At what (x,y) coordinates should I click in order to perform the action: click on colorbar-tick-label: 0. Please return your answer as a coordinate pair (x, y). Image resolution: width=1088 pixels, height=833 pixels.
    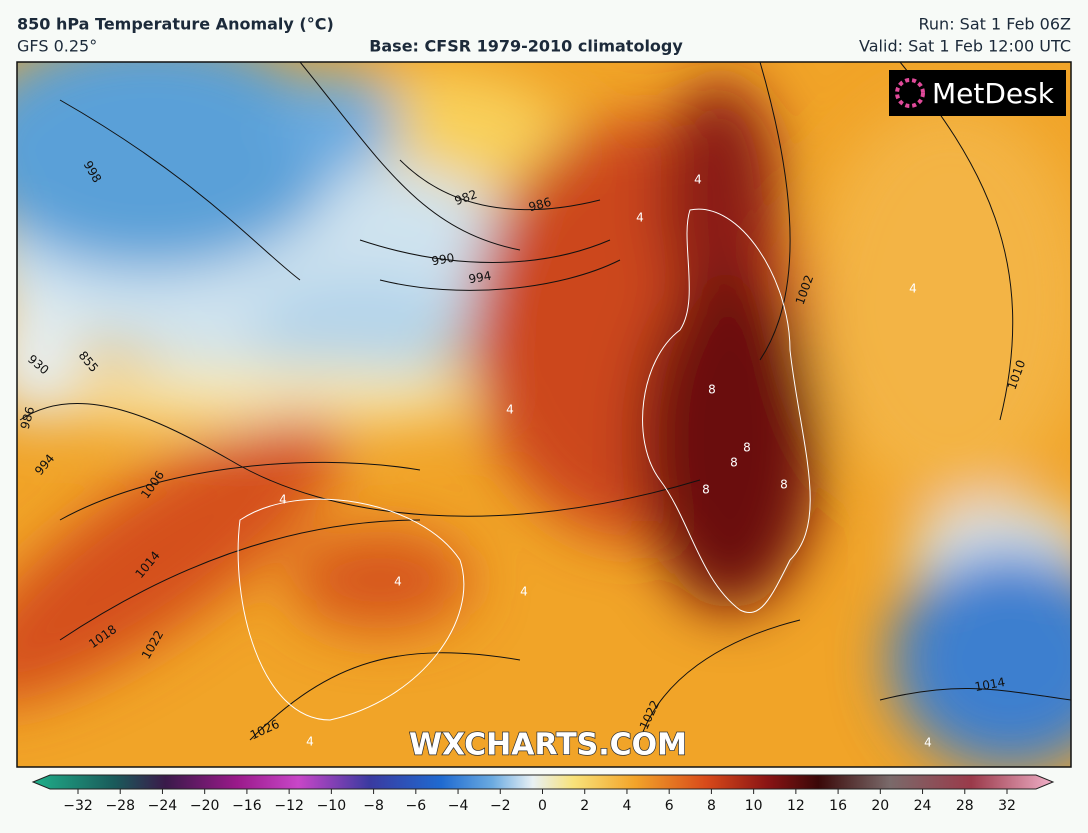
    Looking at the image, I should click on (542, 806).